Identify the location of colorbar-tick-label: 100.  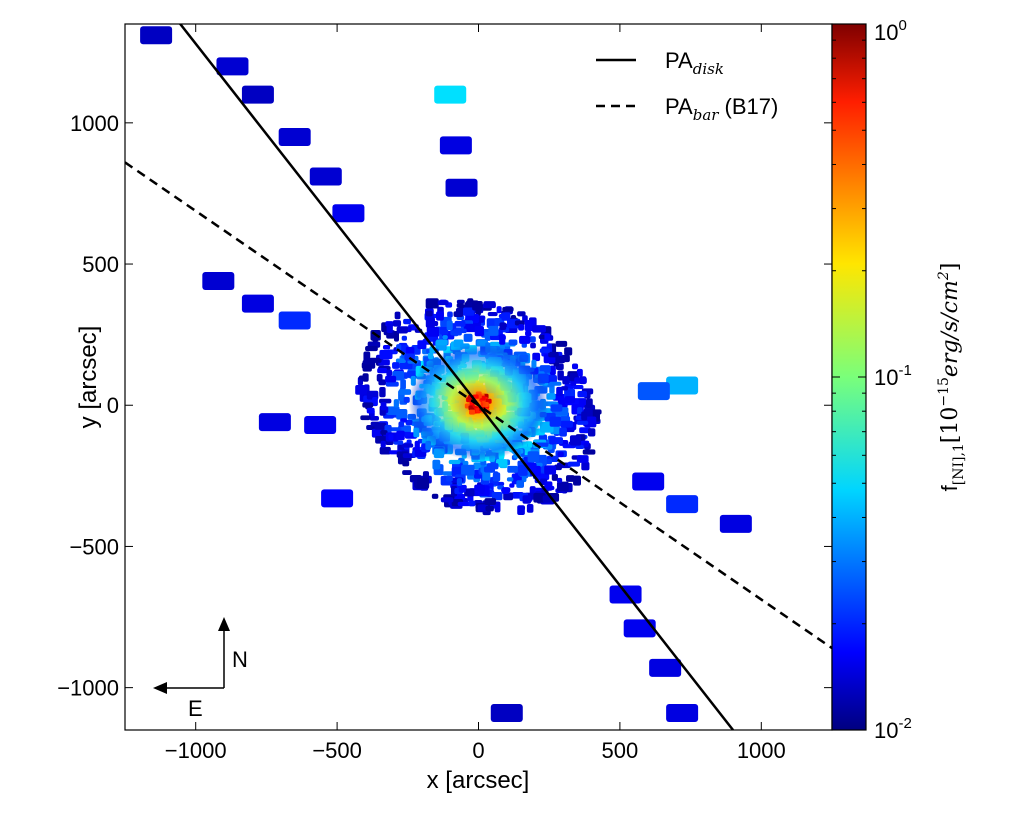
(890, 31).